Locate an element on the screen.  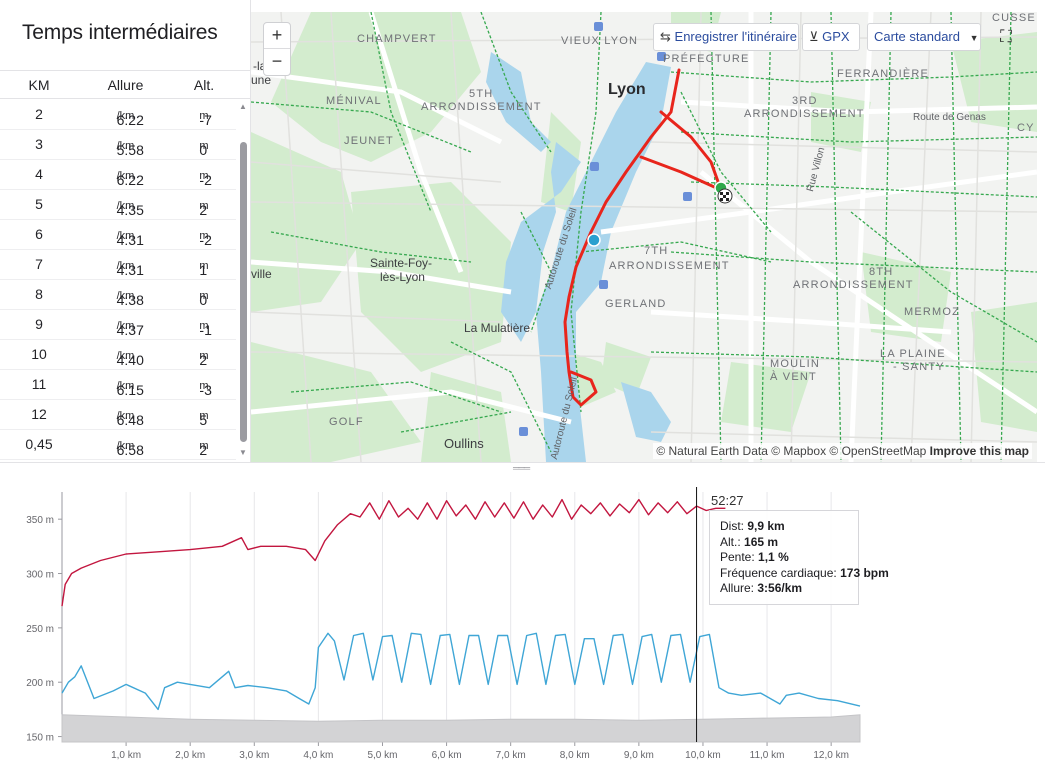
split-pace: 4:40/km is located at coordinates (125, 357).